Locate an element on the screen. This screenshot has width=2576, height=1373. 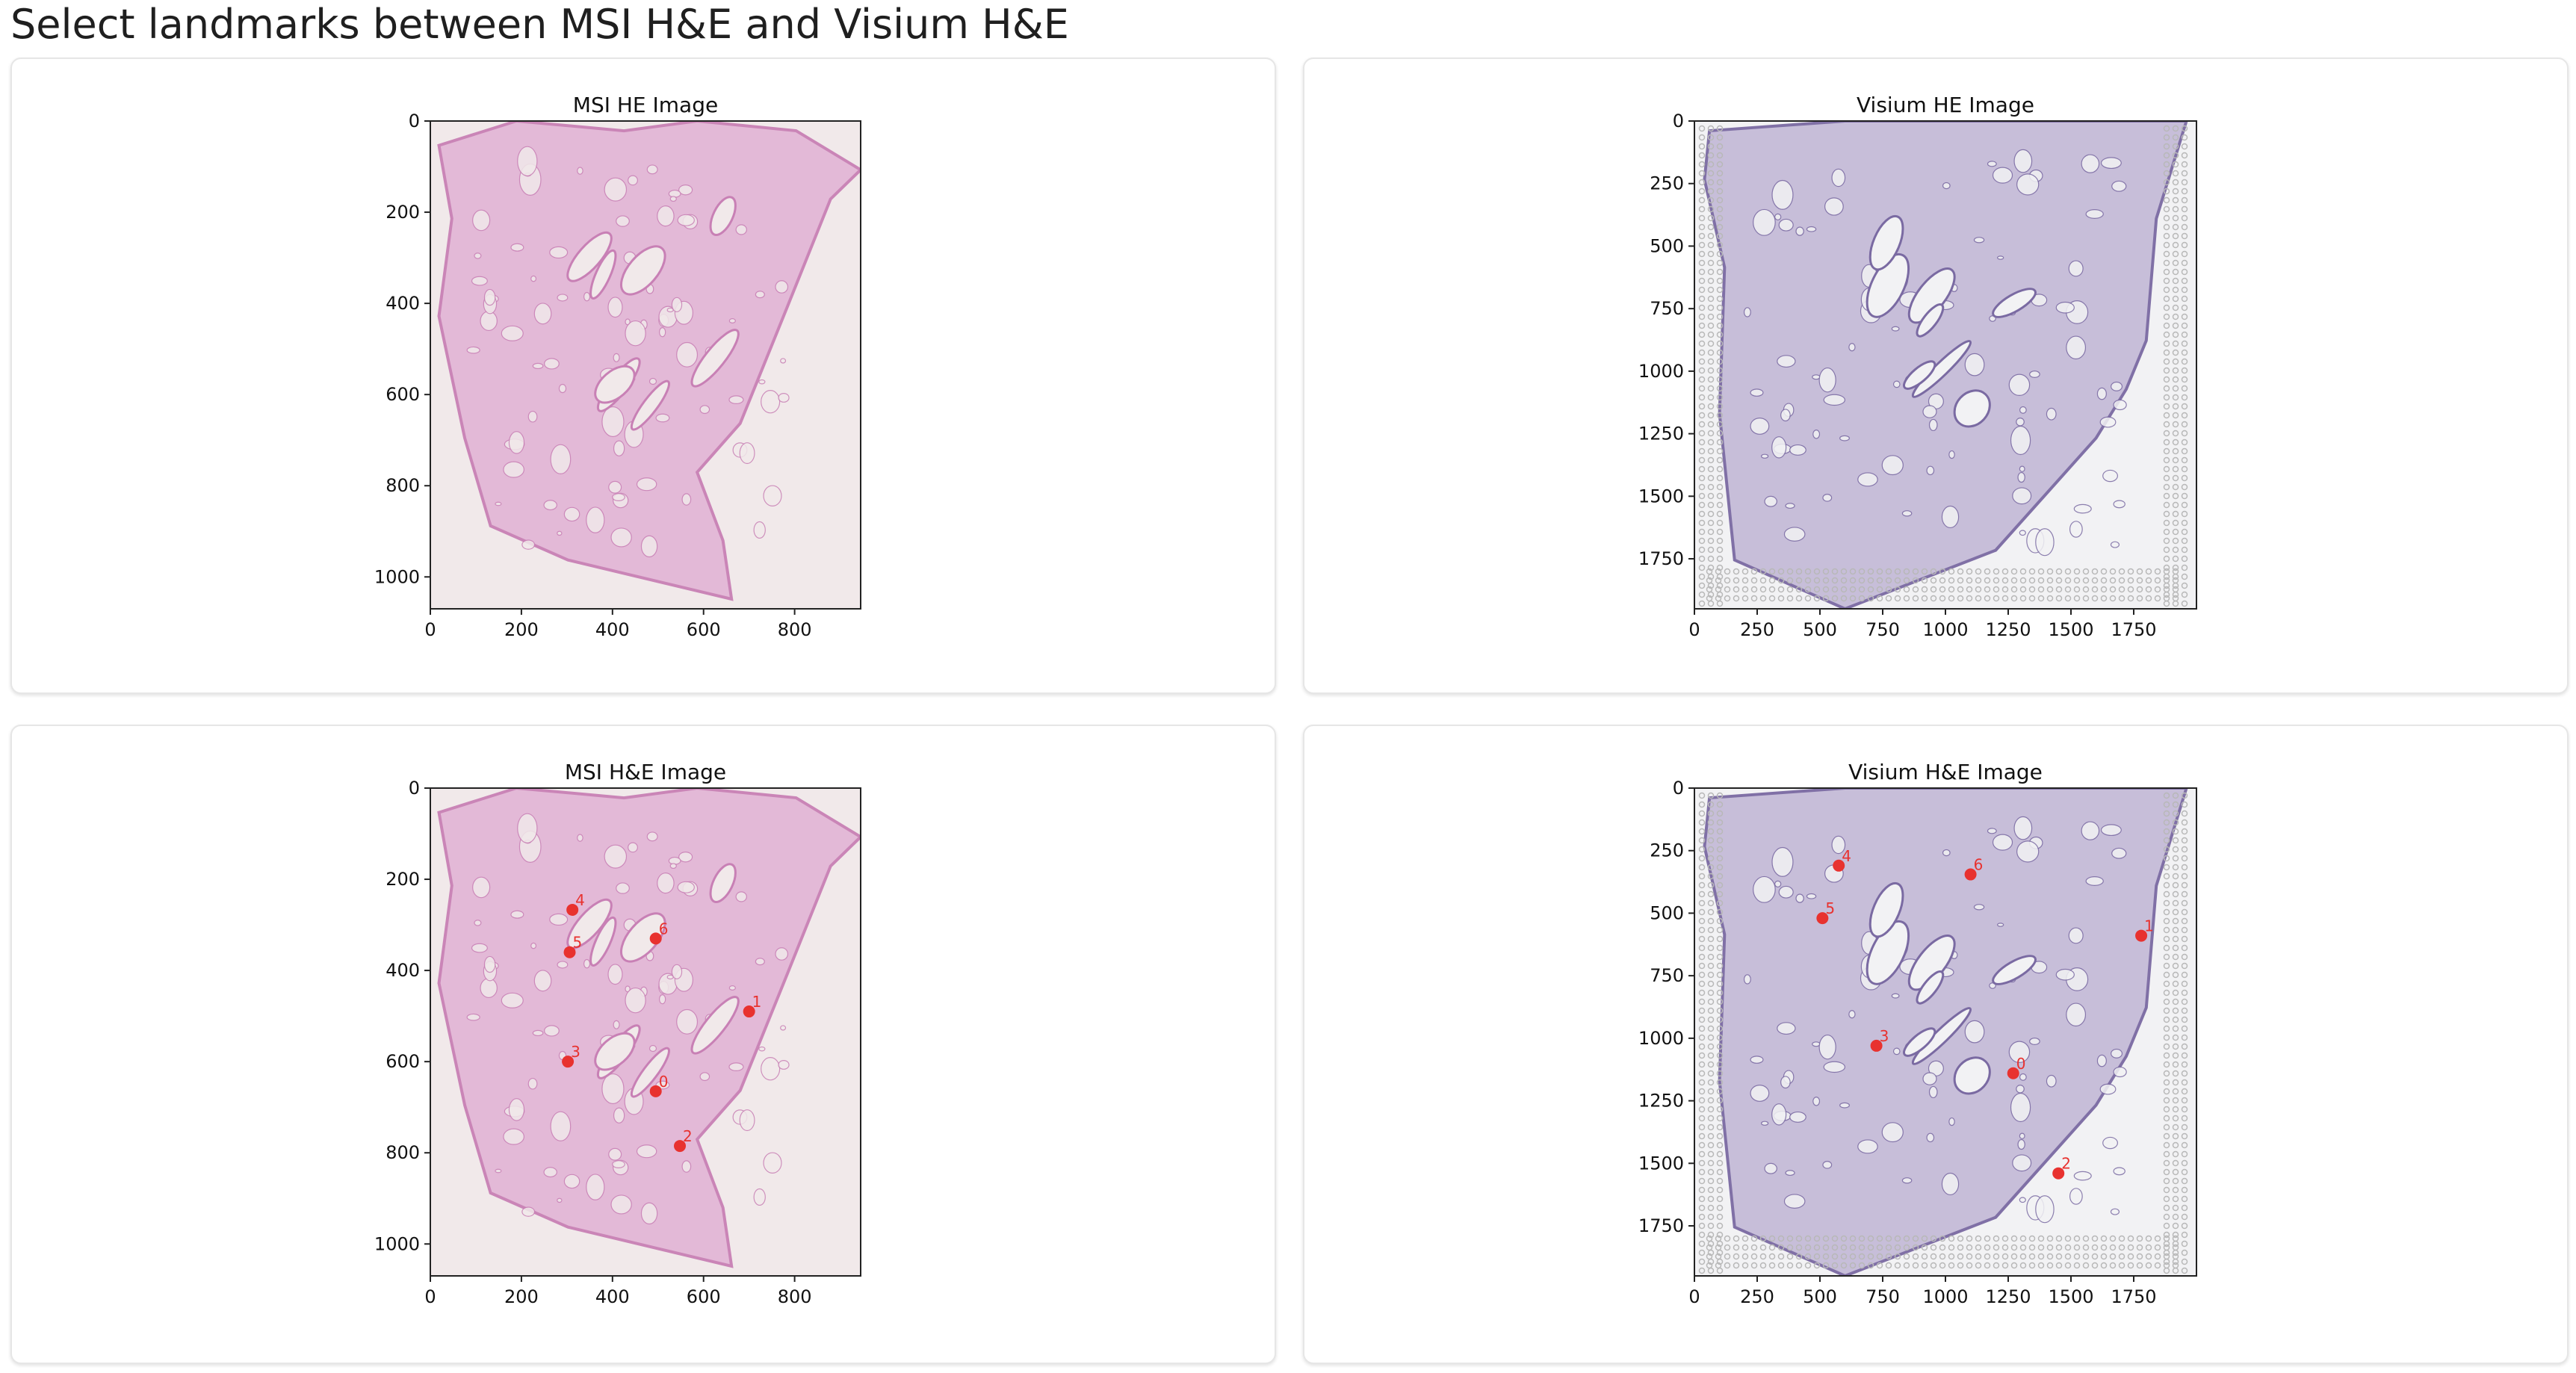
plot-title: MSI H&E Image is located at coordinates (645, 772).